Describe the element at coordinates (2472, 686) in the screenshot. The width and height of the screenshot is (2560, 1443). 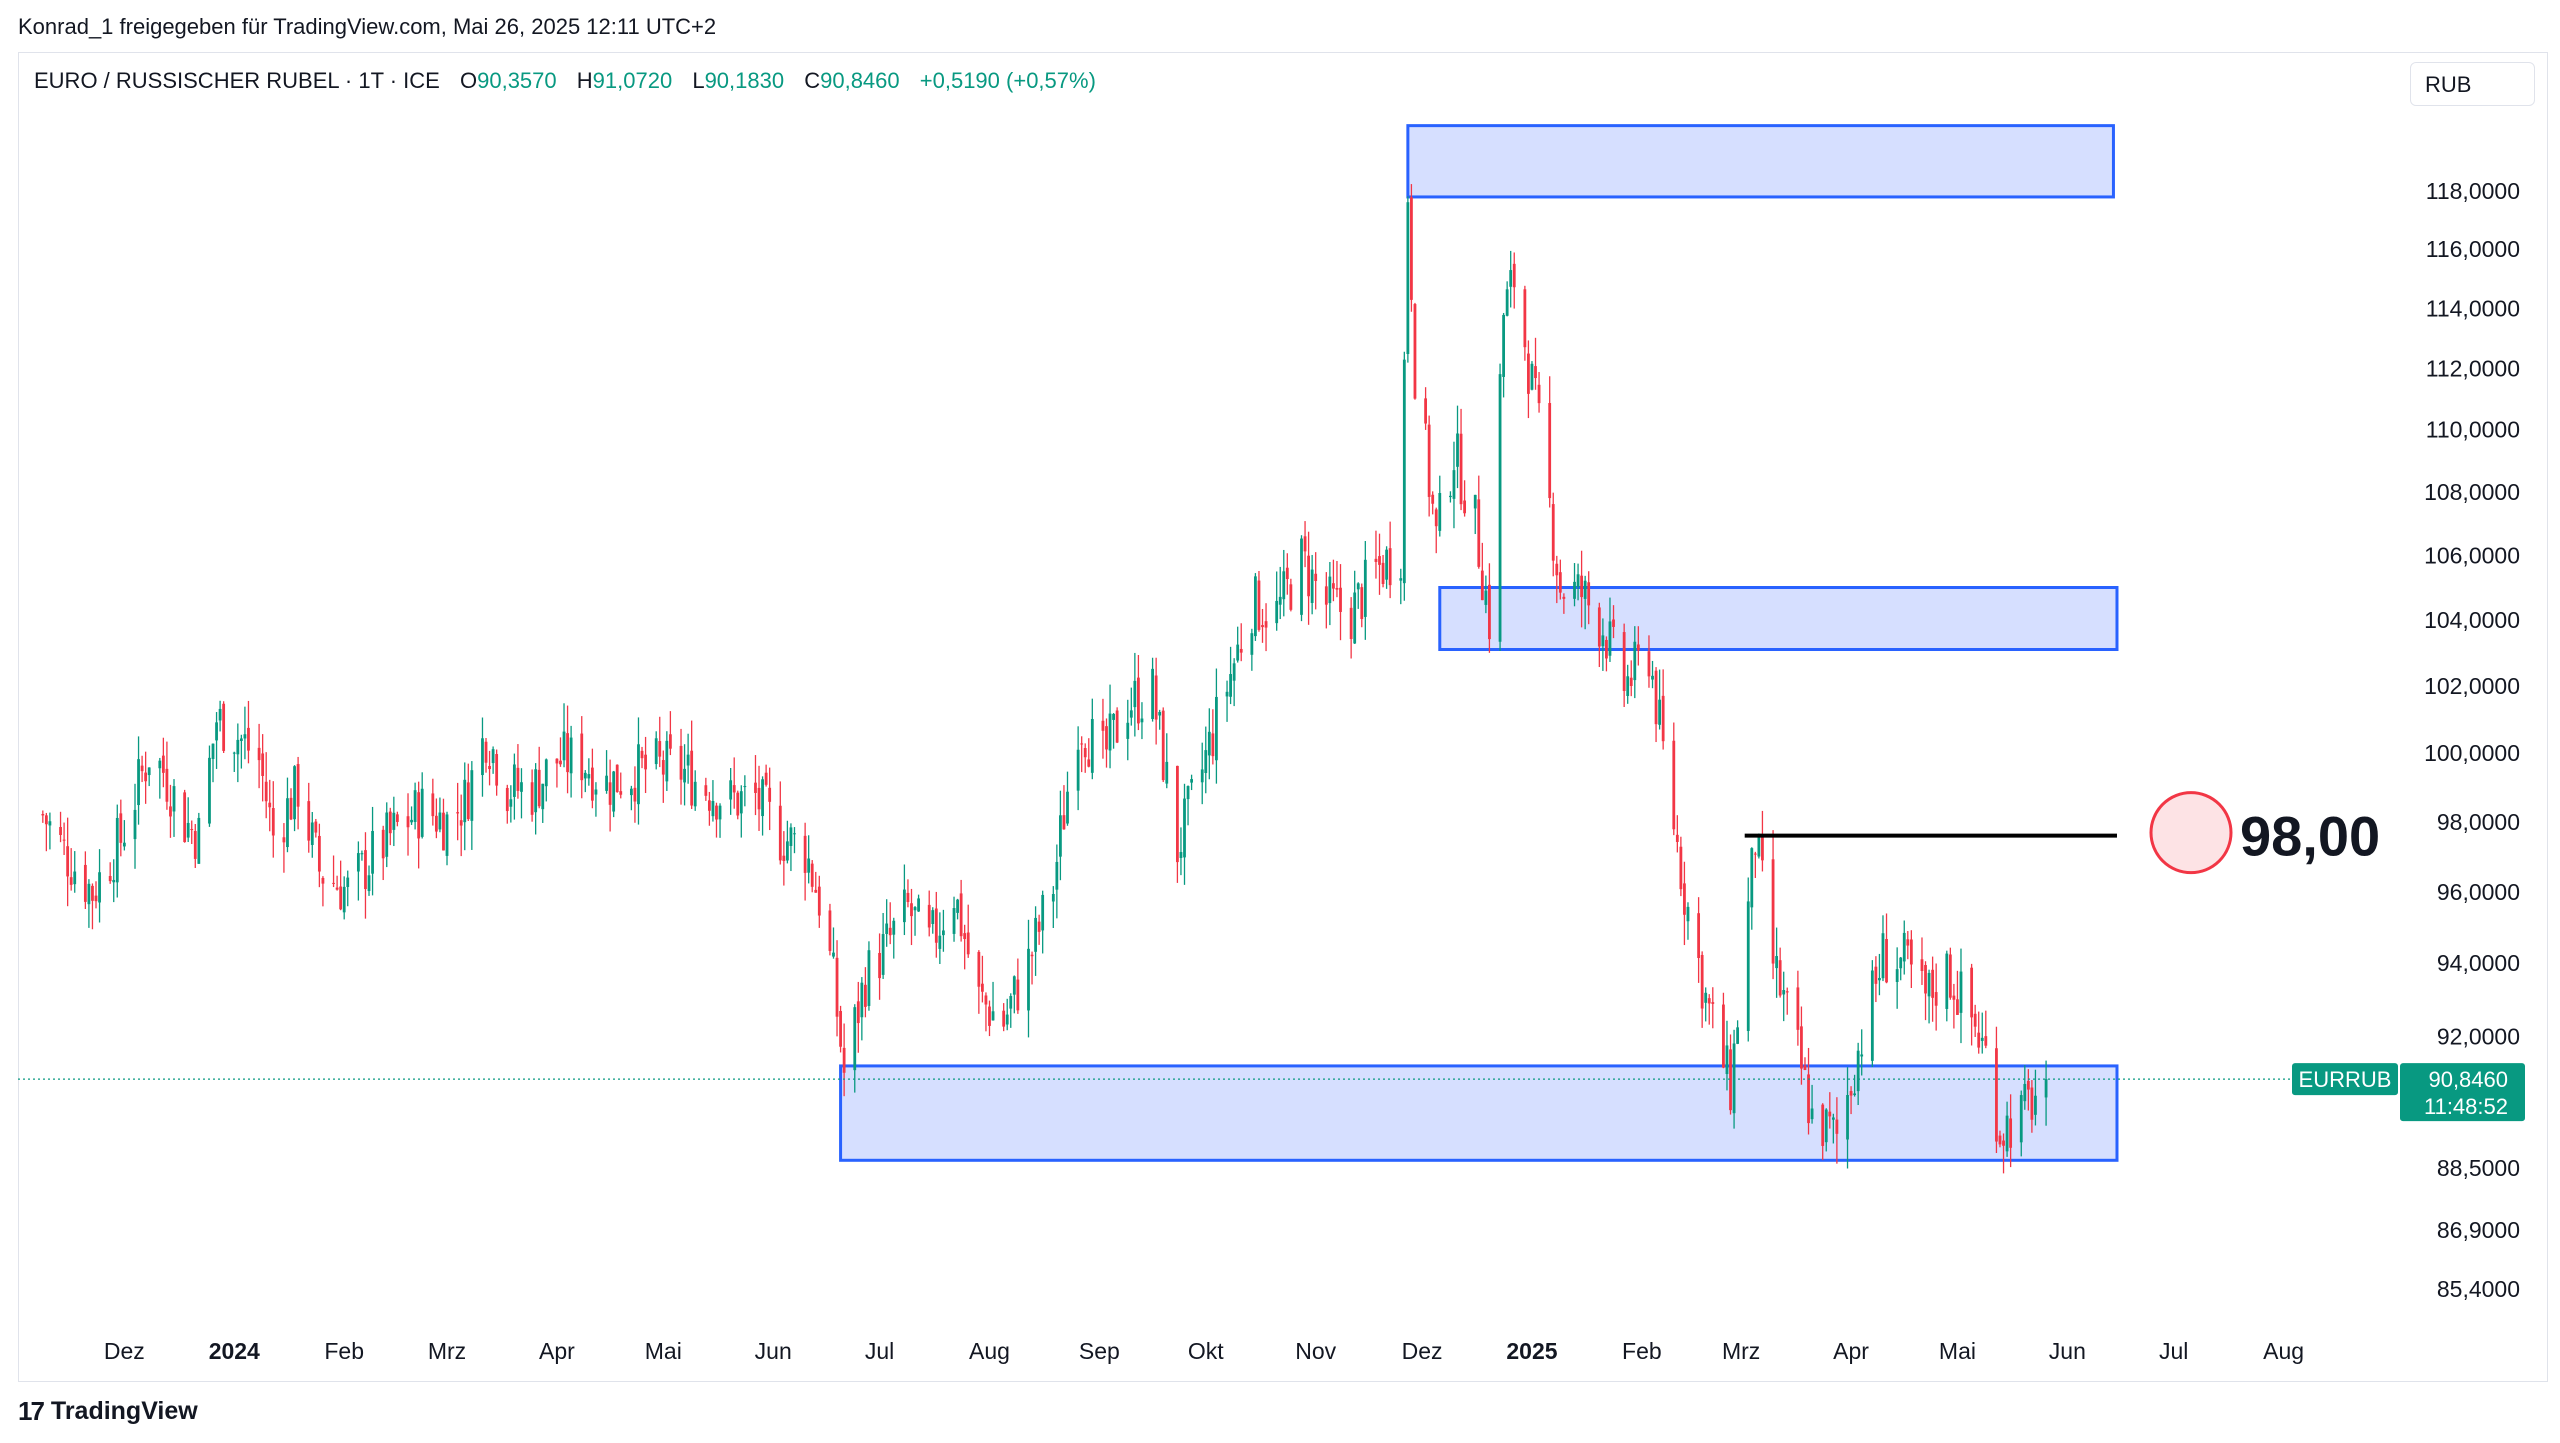
I see `y-tick-label: 102,0000` at that location.